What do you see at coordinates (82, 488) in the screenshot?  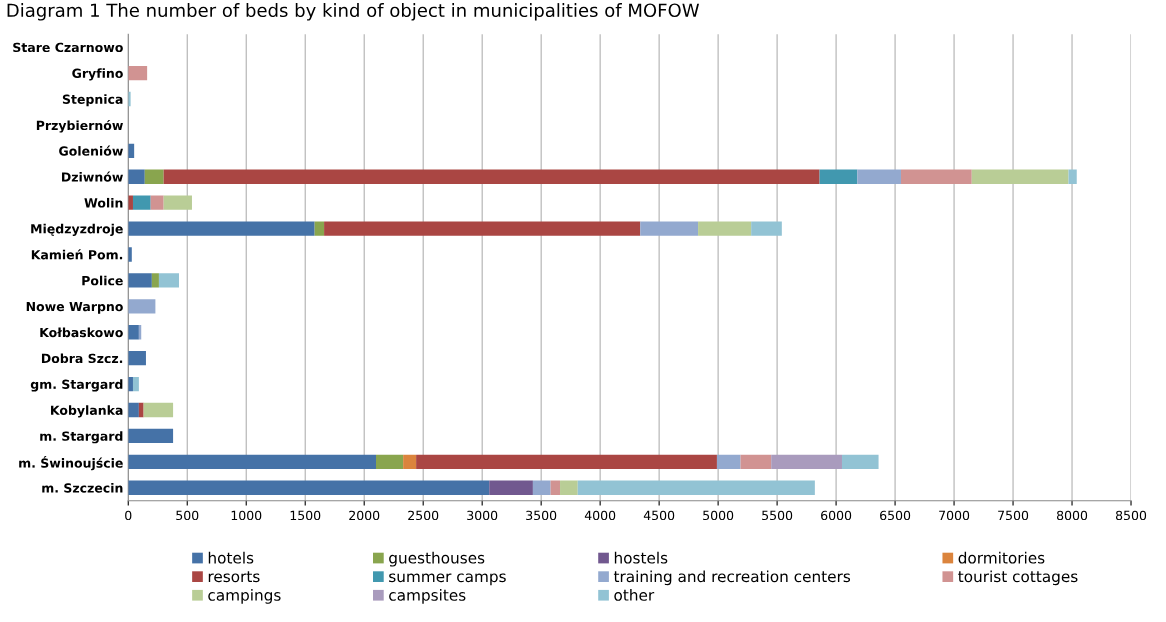 I see `y-tick-label: m. Szczecin` at bounding box center [82, 488].